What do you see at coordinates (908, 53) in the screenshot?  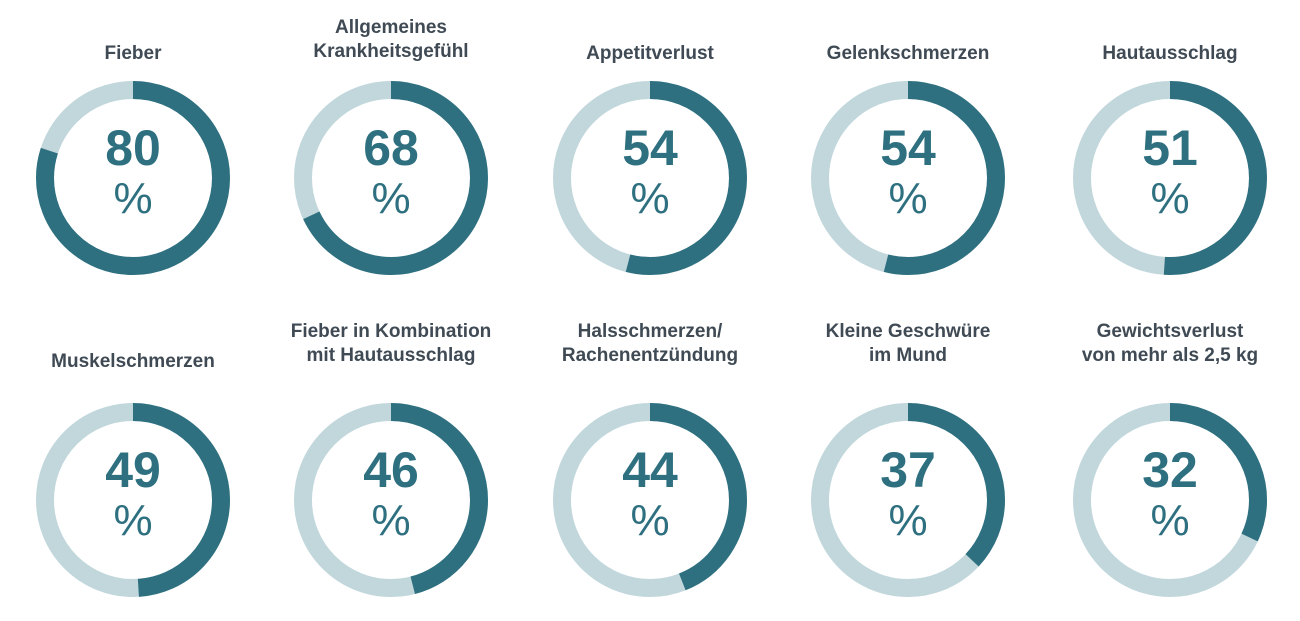 I see `donut-label: Gelenkschmerzen` at bounding box center [908, 53].